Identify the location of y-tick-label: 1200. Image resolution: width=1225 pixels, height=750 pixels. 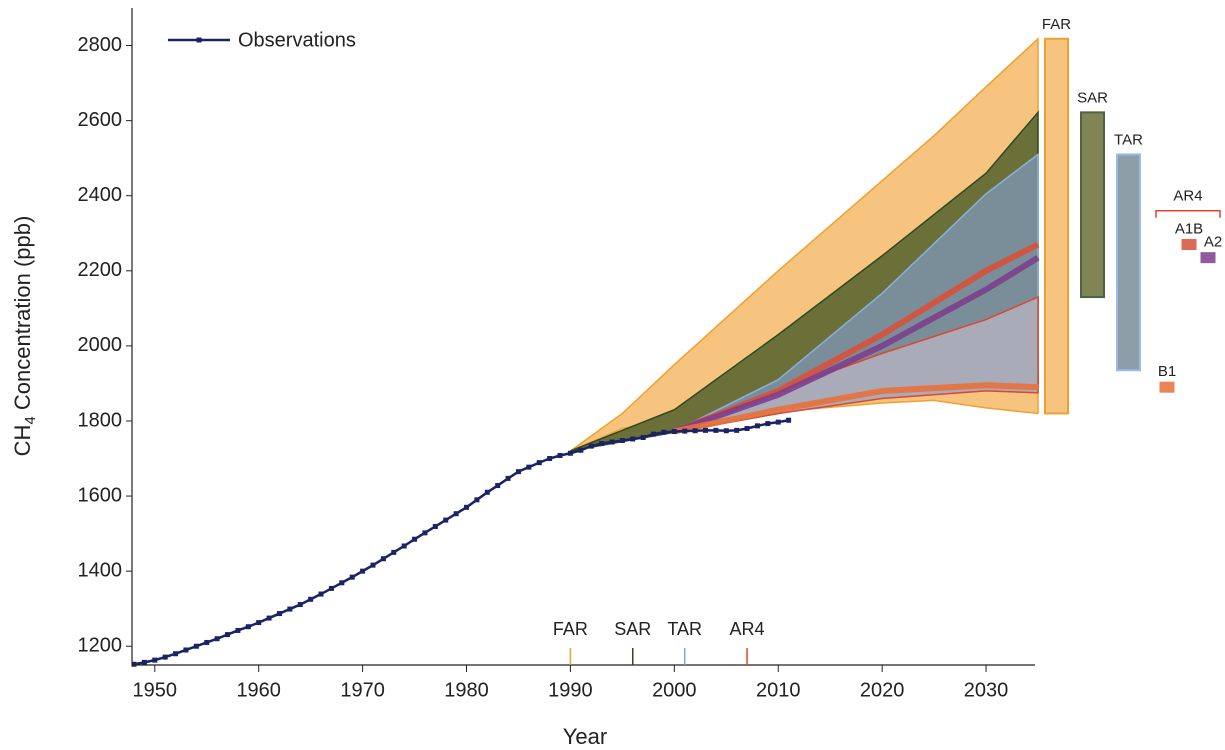
(100, 646).